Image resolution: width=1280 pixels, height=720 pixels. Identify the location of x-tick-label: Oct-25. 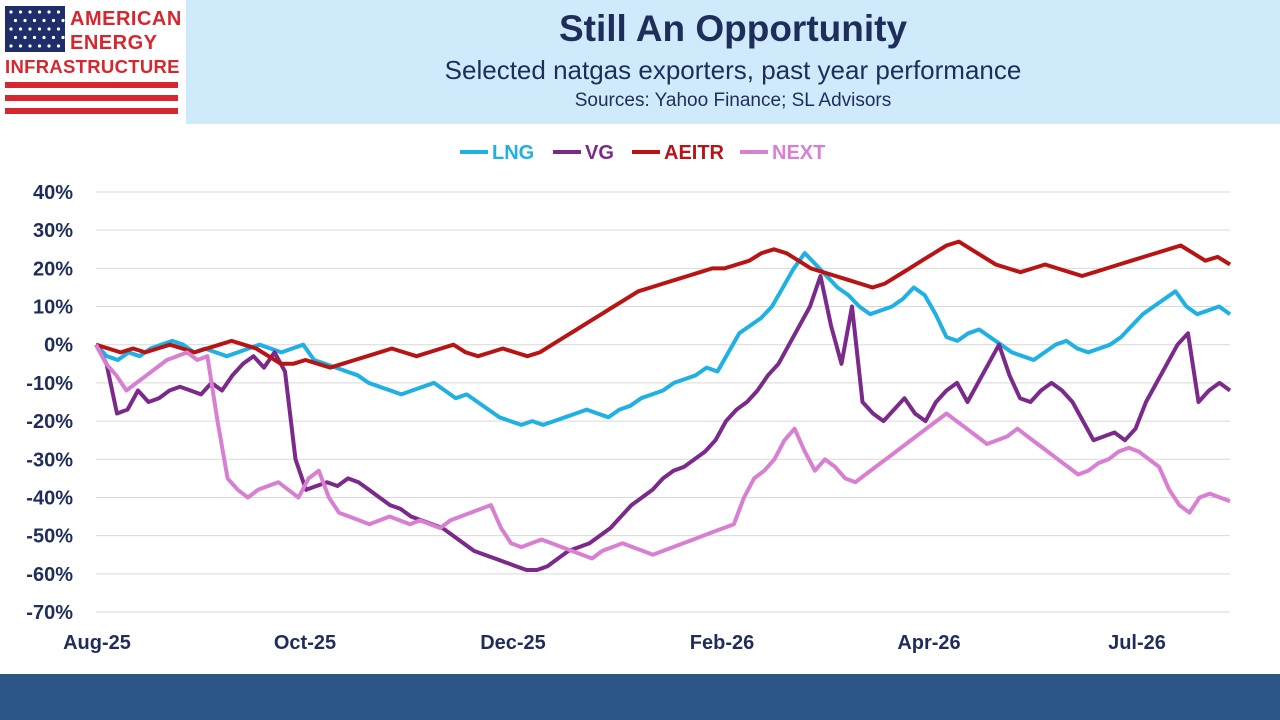
(305, 643).